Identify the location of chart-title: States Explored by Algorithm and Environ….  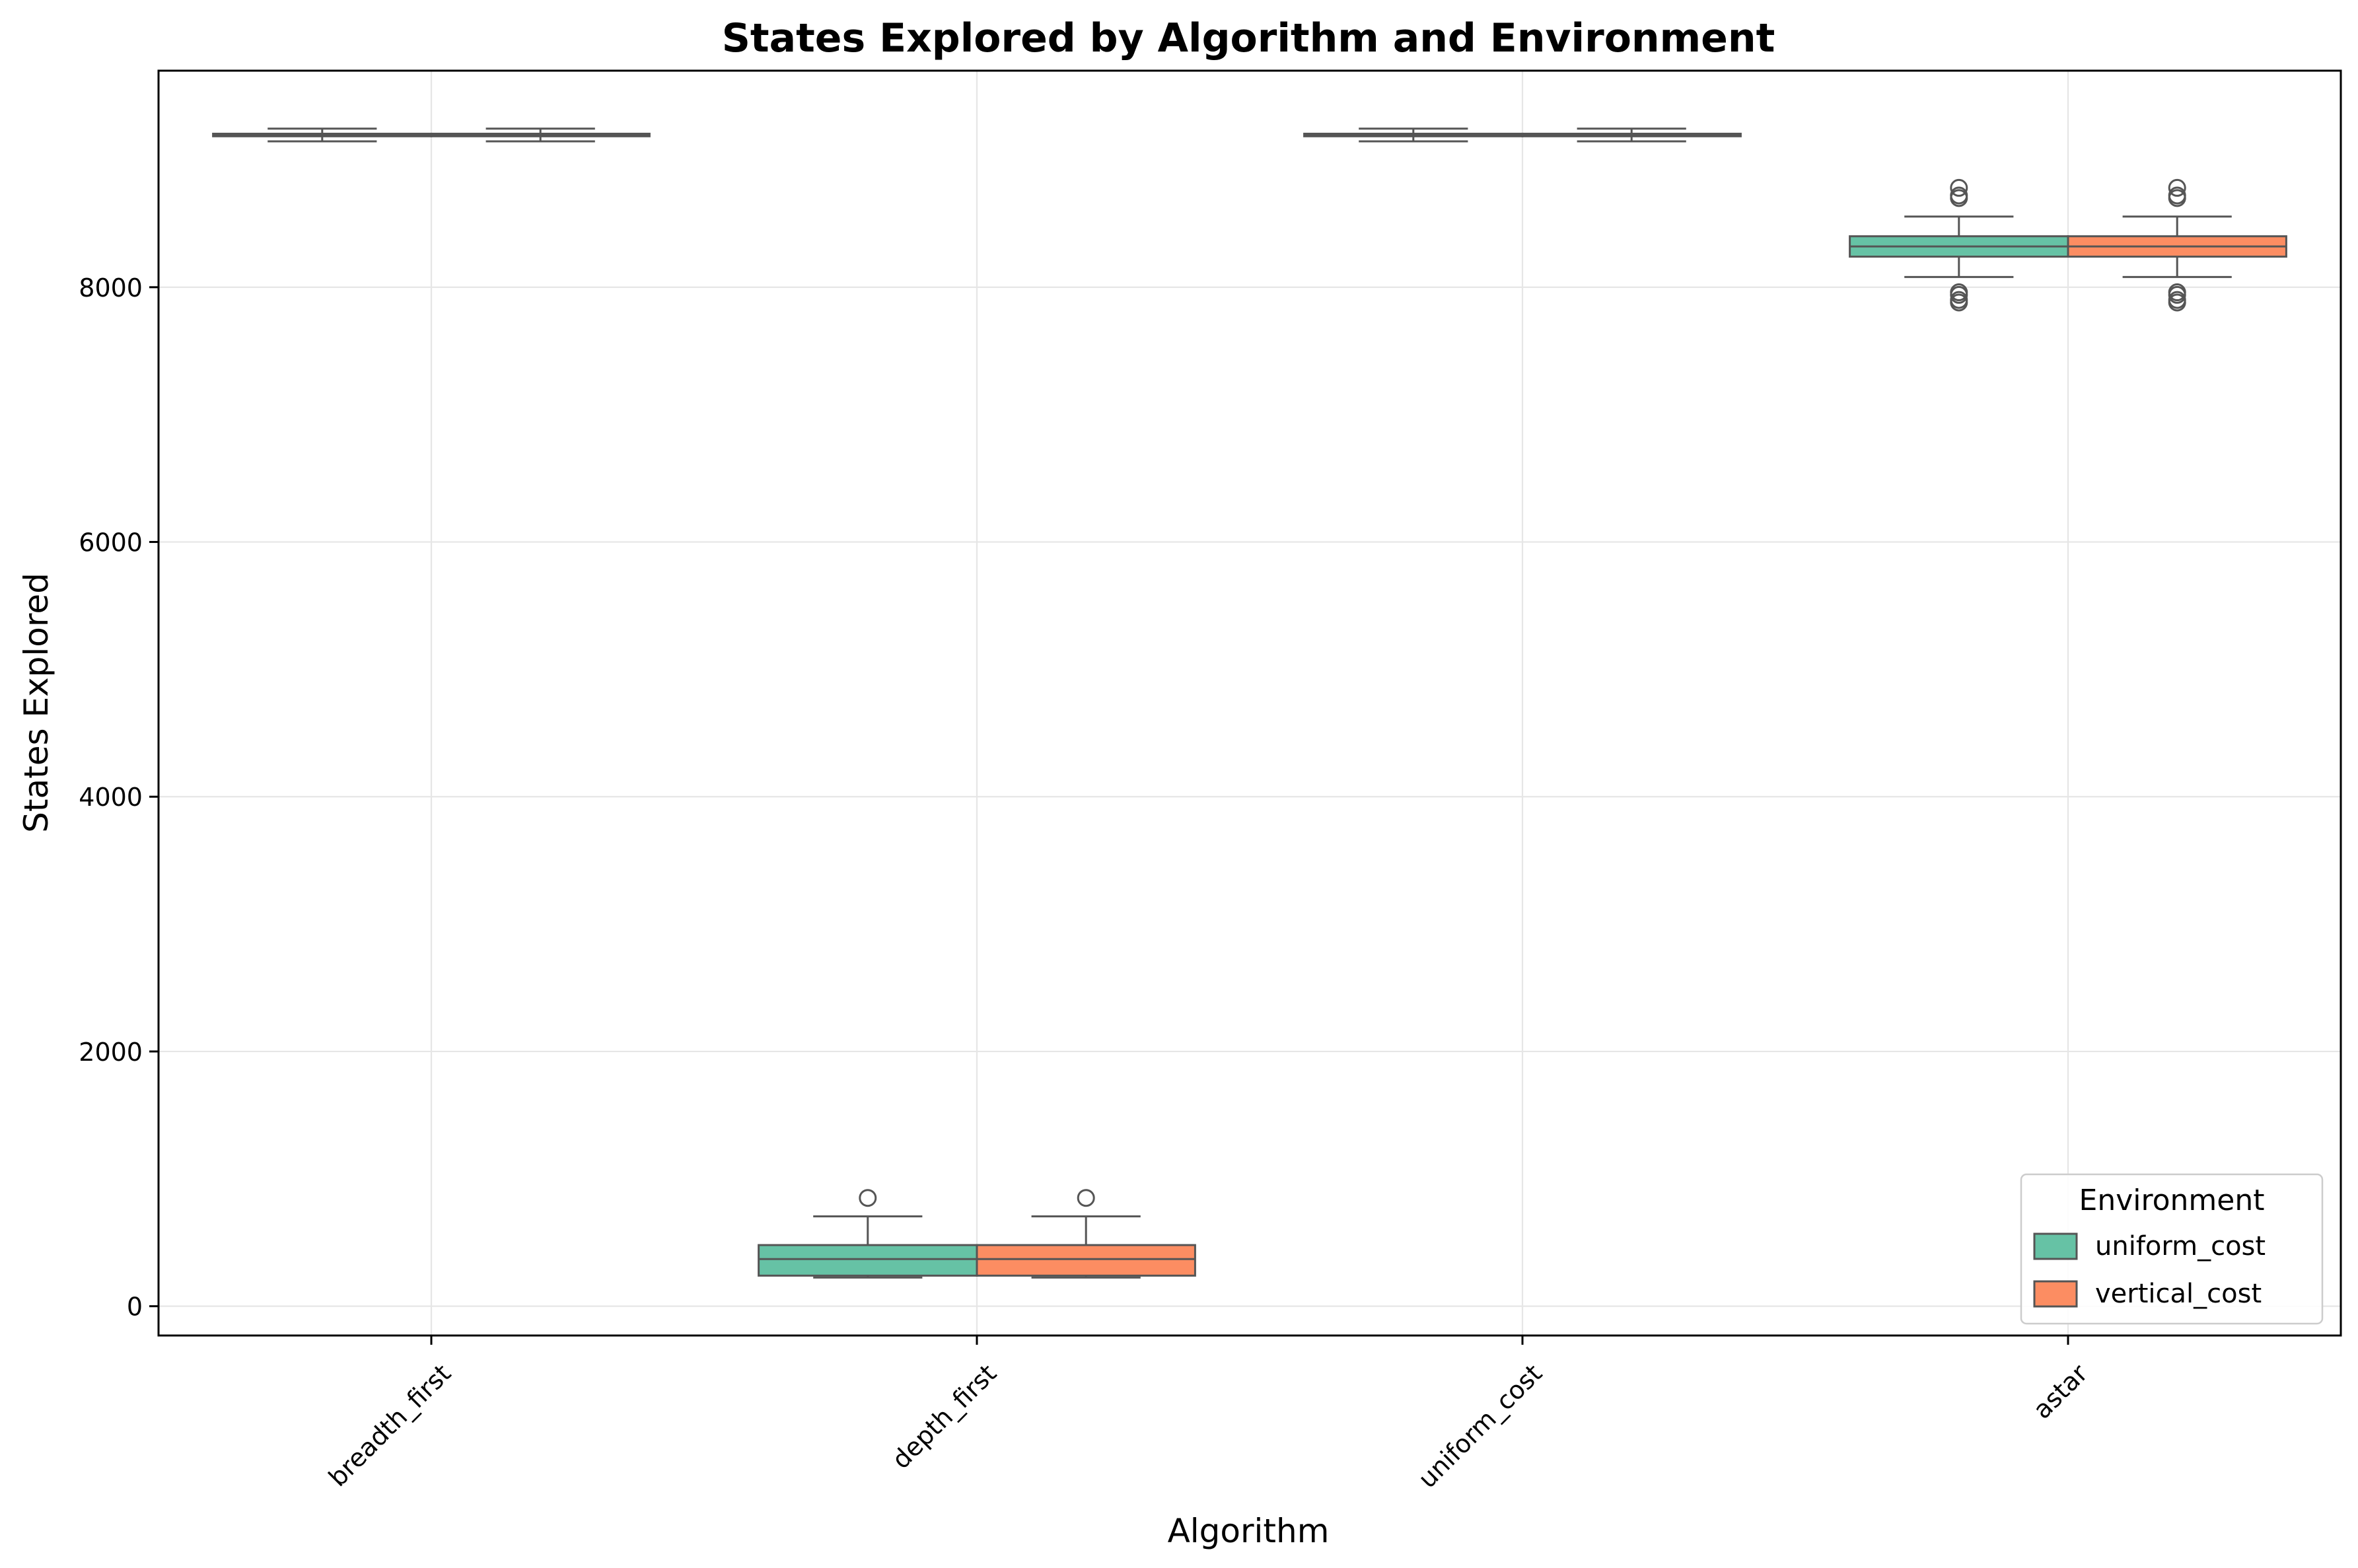
(1248, 38).